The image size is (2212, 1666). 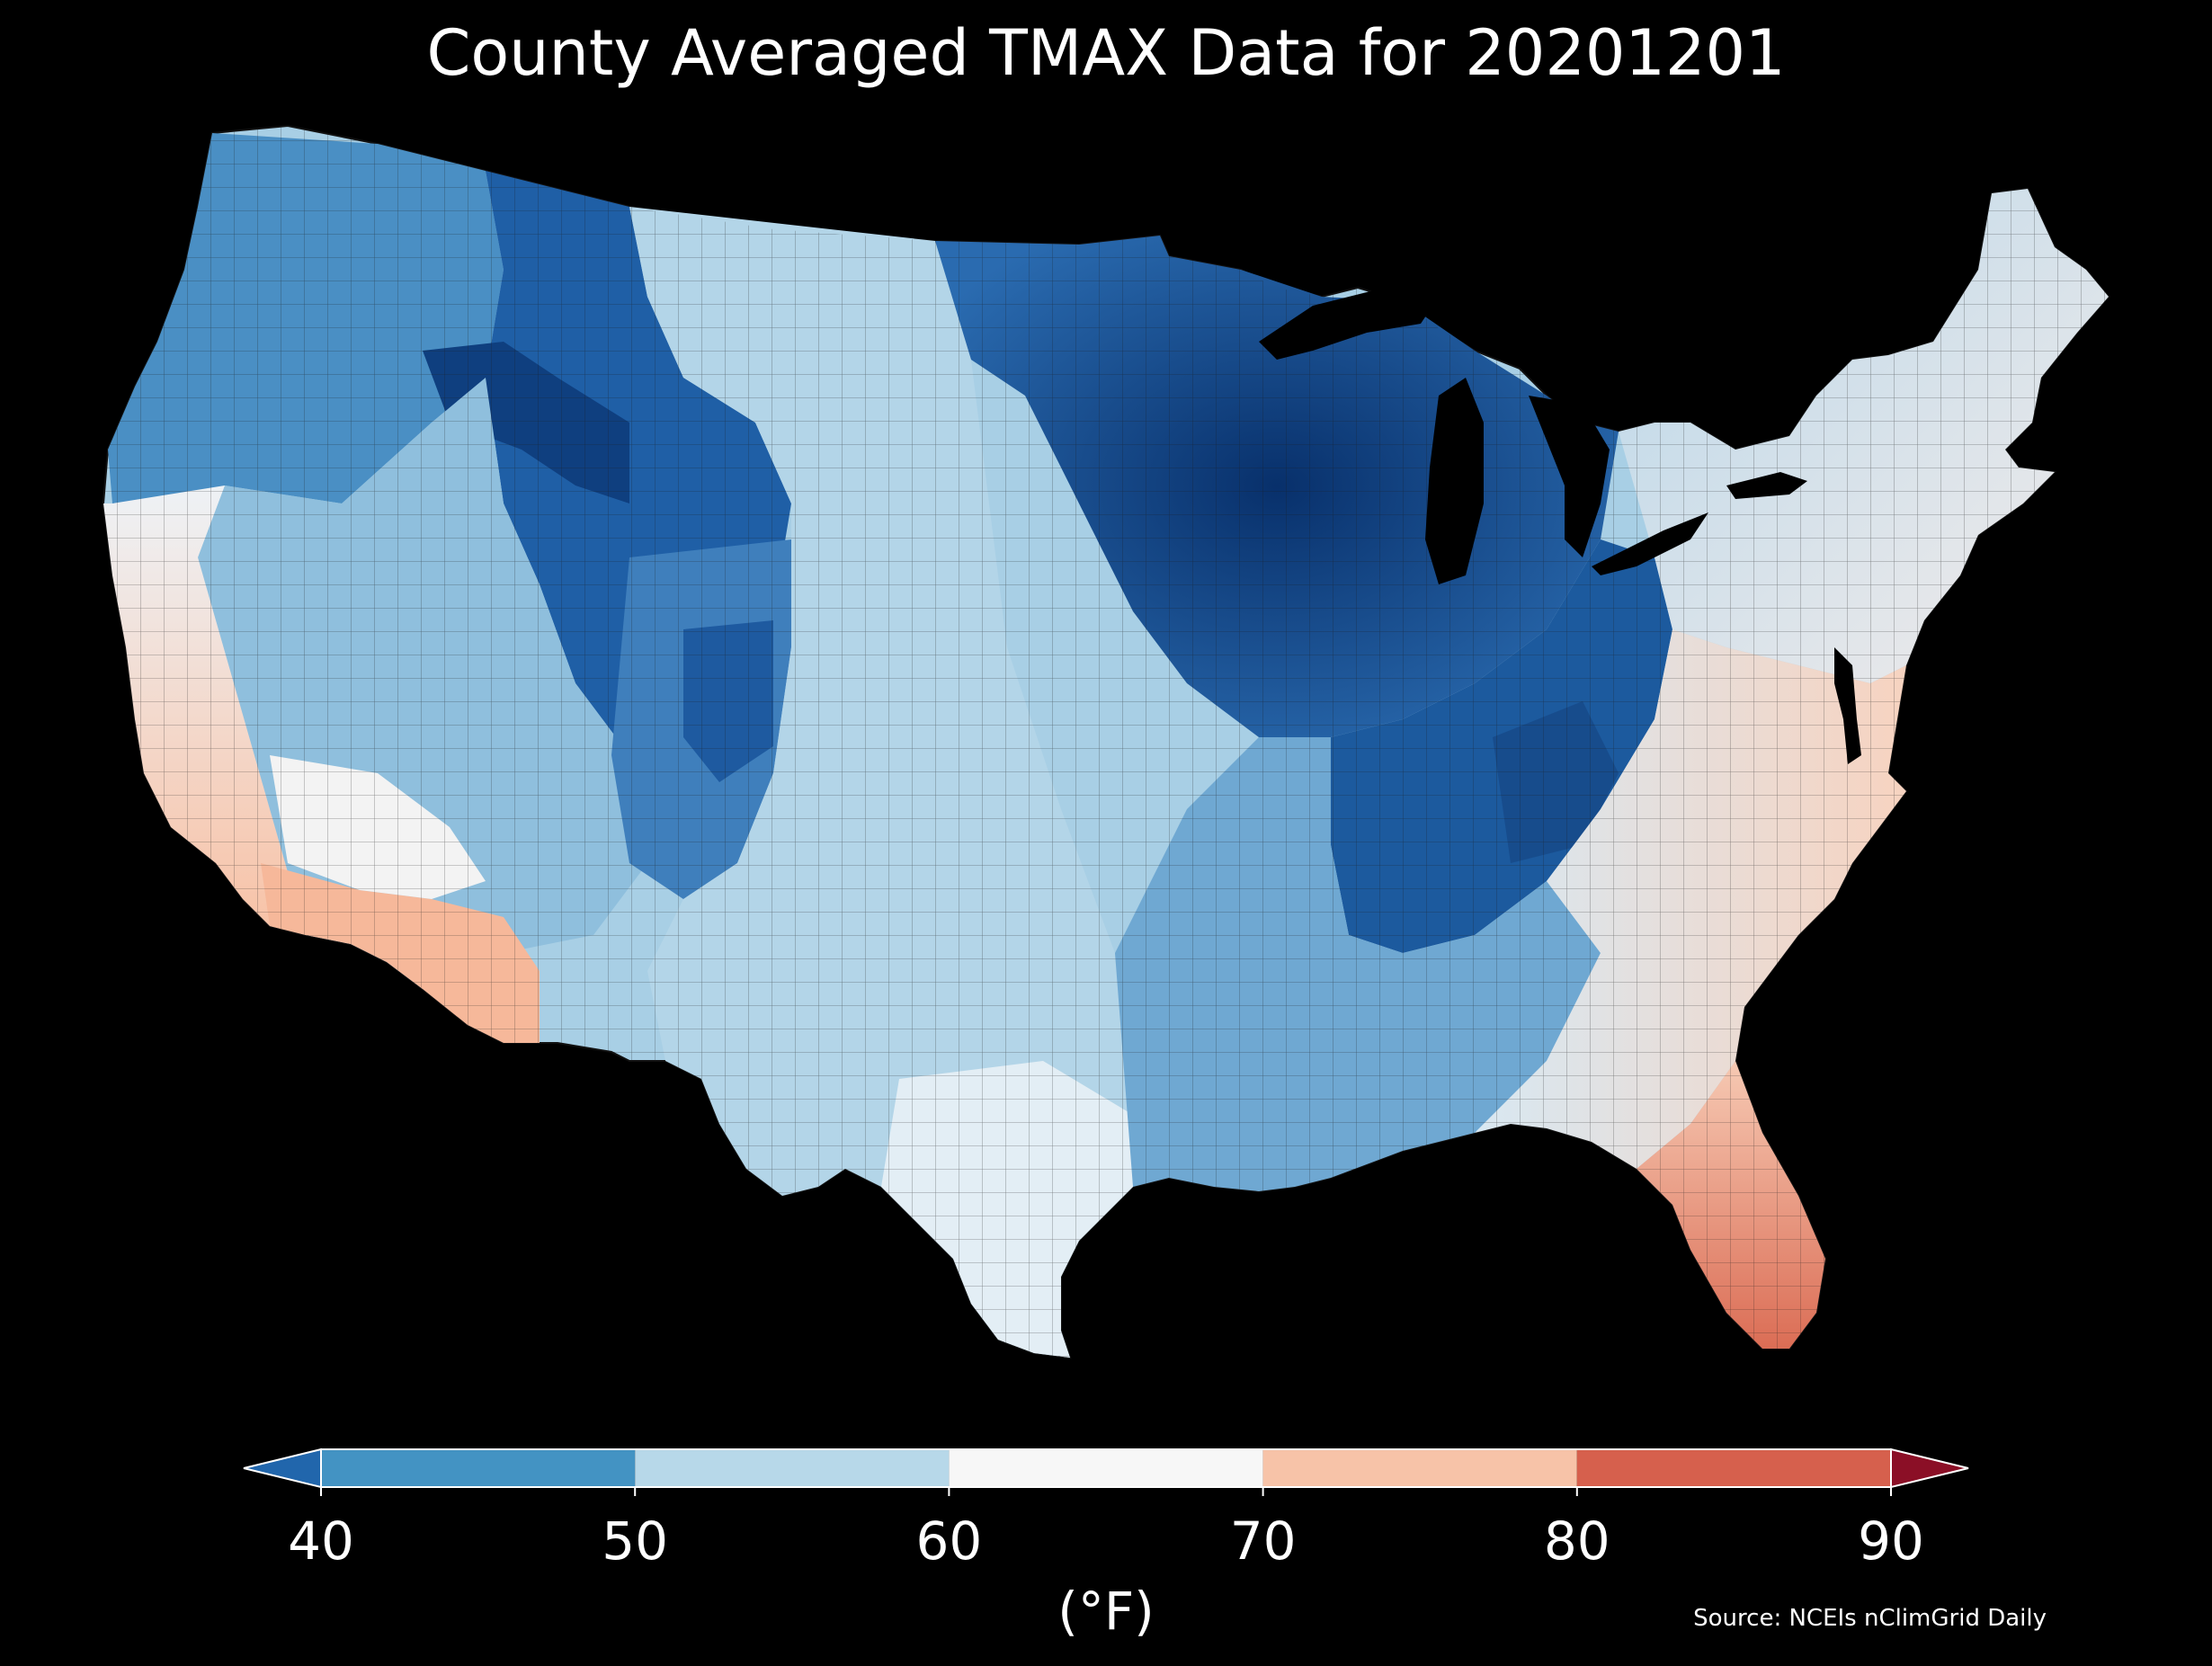 What do you see at coordinates (1106, 53) in the screenshot?
I see `map-title: County Averaged TMAX Data for 20201201` at bounding box center [1106, 53].